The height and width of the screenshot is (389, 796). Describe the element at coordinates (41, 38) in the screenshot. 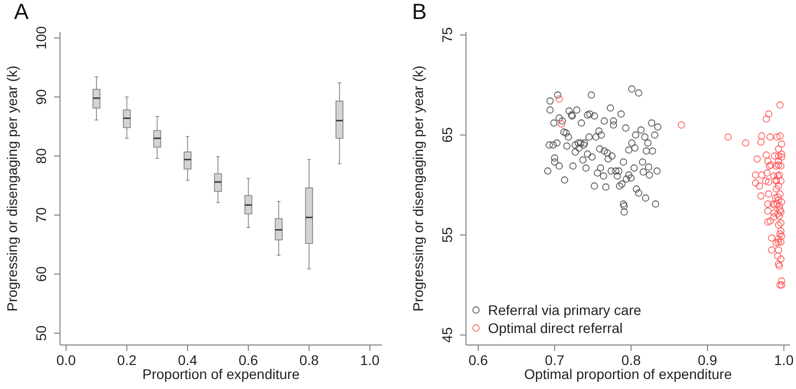

I see `y-tick-label: 100` at that location.